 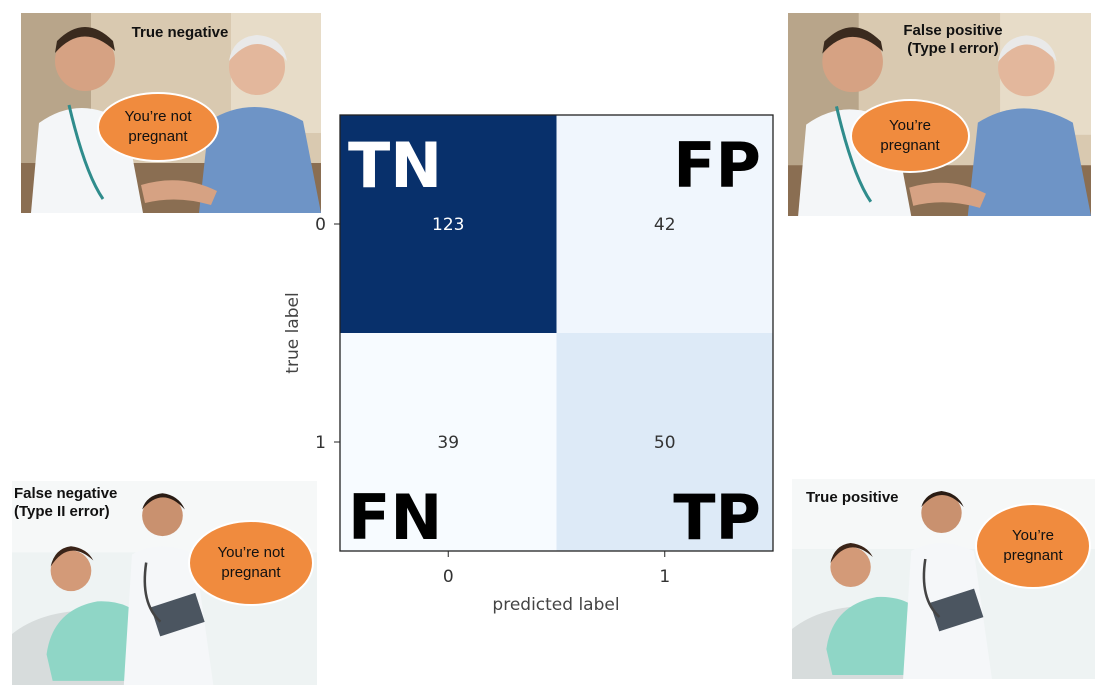 I want to click on cell-value-label: 39, so click(x=448, y=443).